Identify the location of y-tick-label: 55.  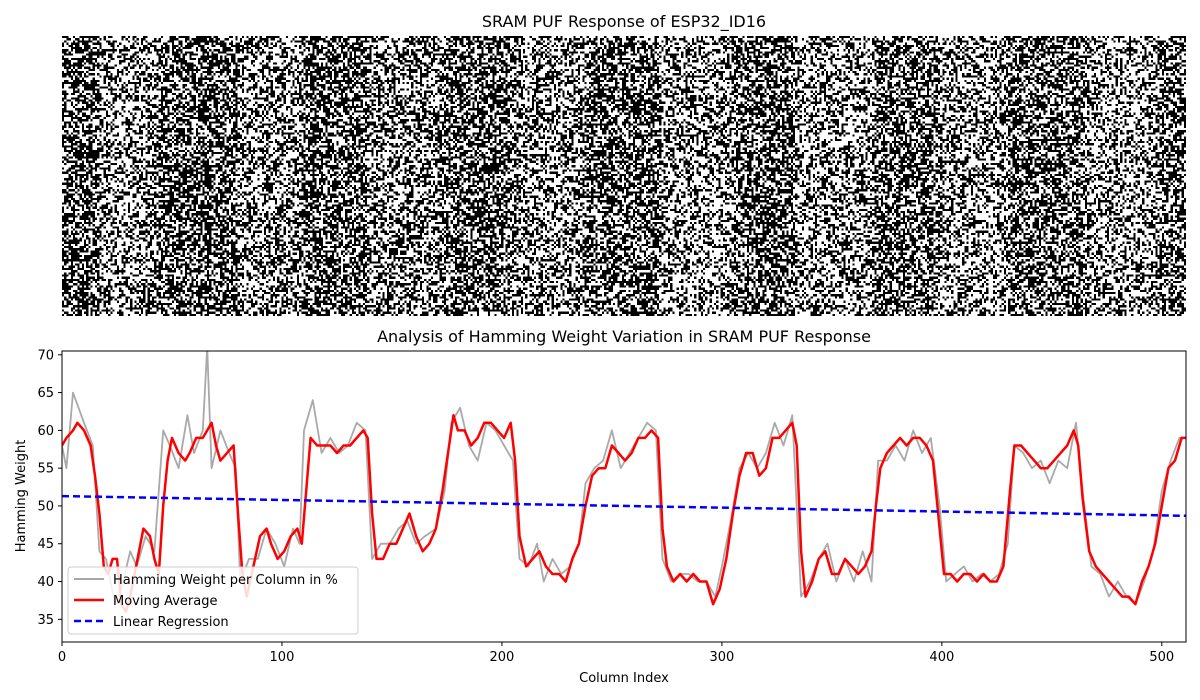
(45, 469).